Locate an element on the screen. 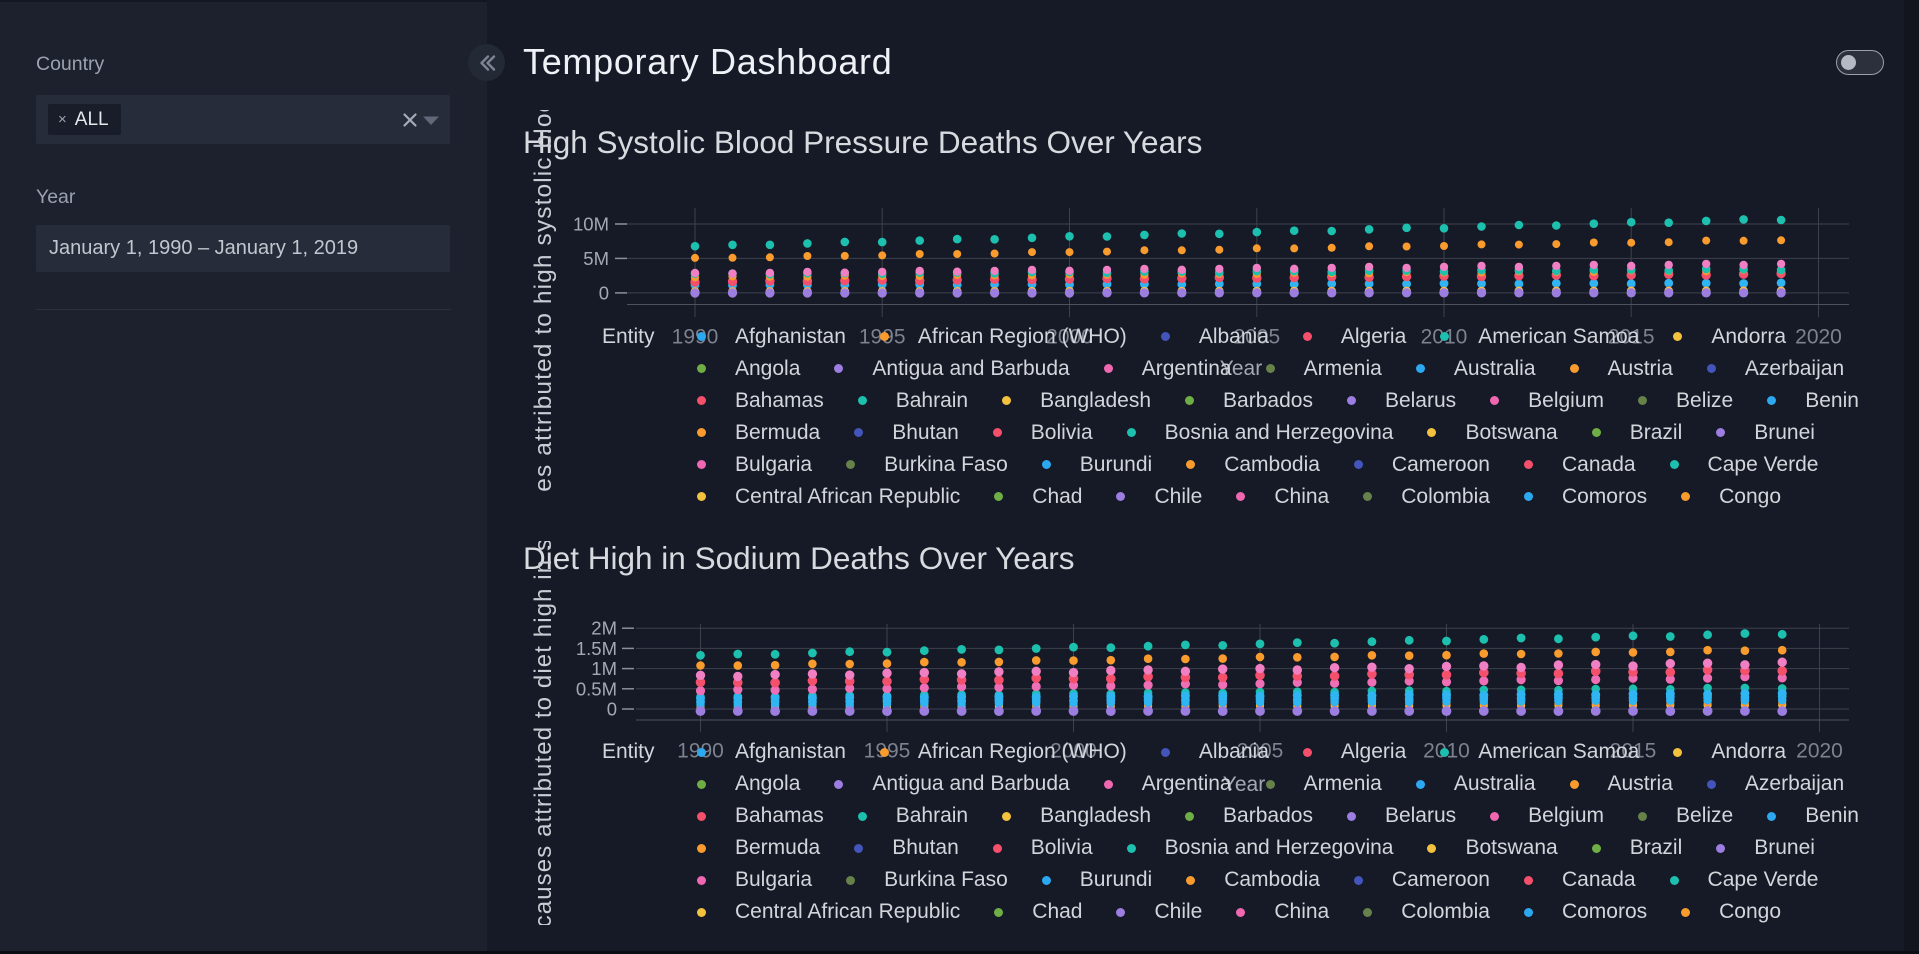 The image size is (1919, 954). svg-text: 1M is located at coordinates (604, 668).